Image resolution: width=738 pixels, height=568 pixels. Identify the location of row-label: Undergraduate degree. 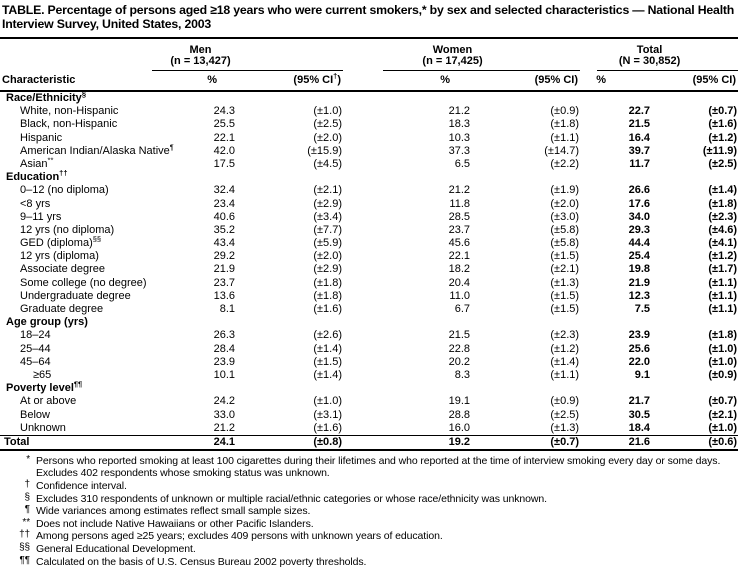
(75, 295).